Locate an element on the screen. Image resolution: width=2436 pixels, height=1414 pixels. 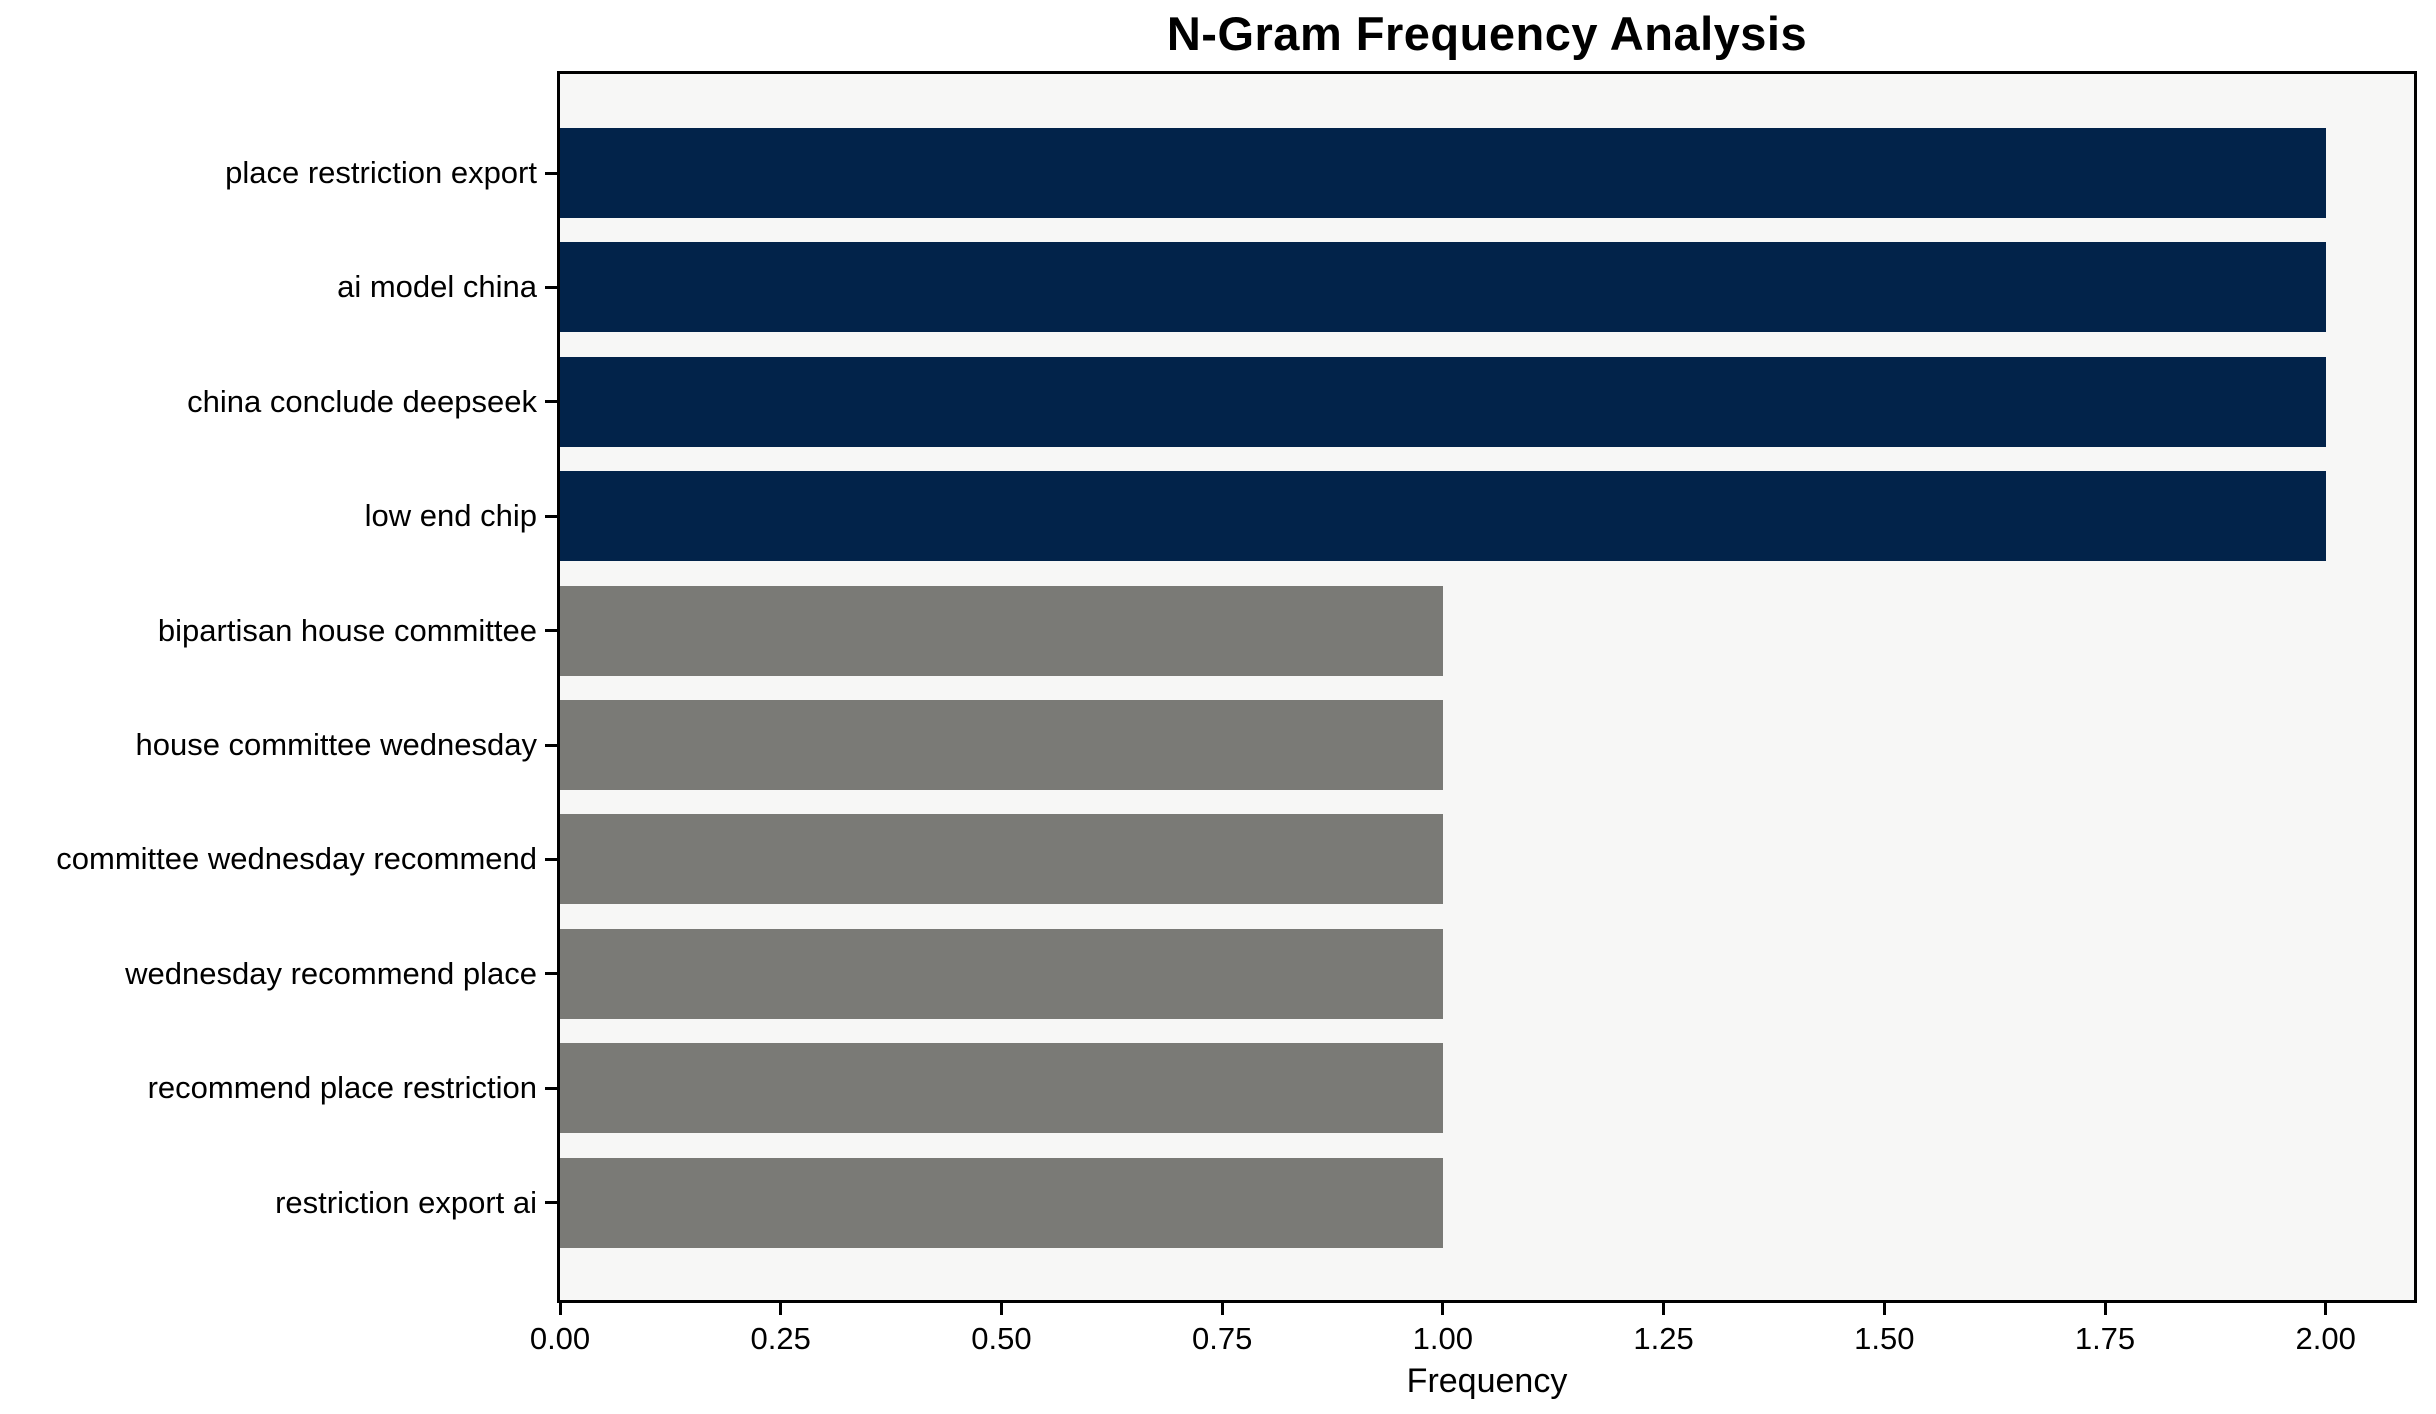
y-tick-label: recommend place restriction is located at coordinates (342, 1088).